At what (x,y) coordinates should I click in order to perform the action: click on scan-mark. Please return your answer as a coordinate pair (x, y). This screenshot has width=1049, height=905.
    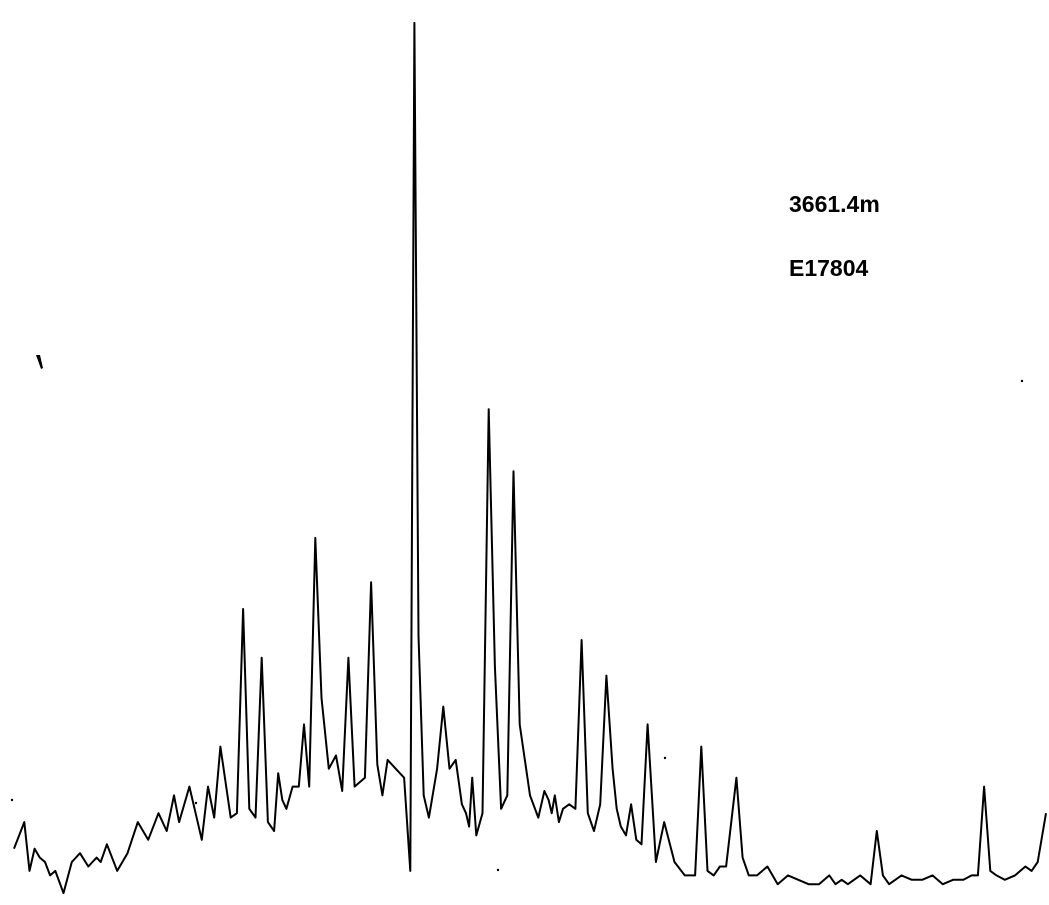
    Looking at the image, I should click on (39, 362).